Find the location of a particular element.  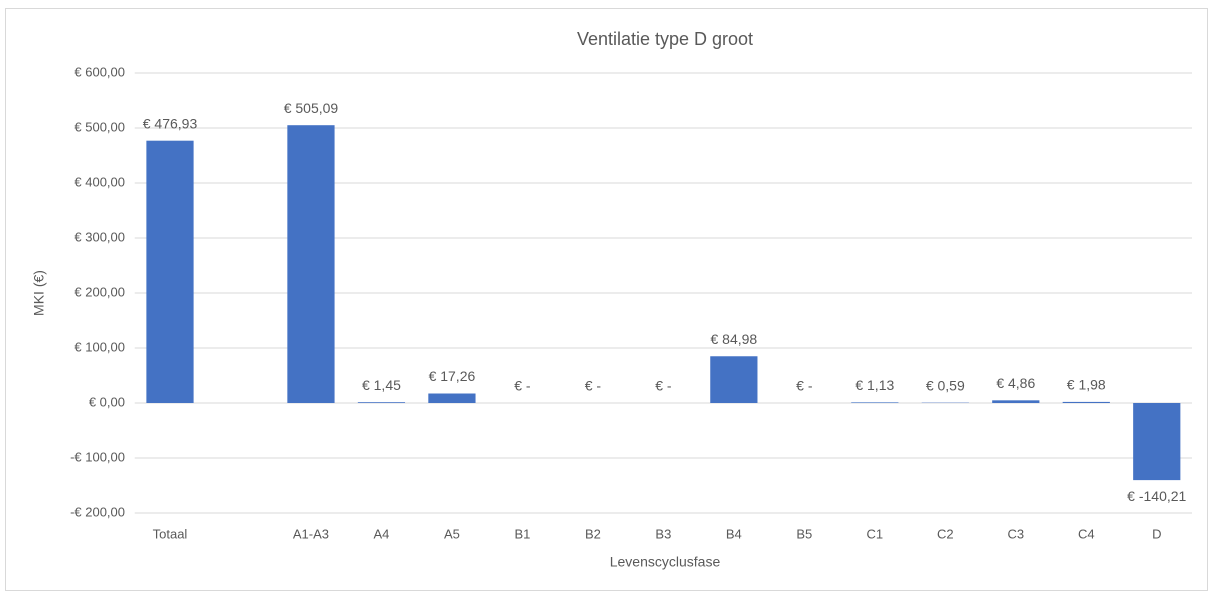

x-tick-label: A4 is located at coordinates (381, 533).